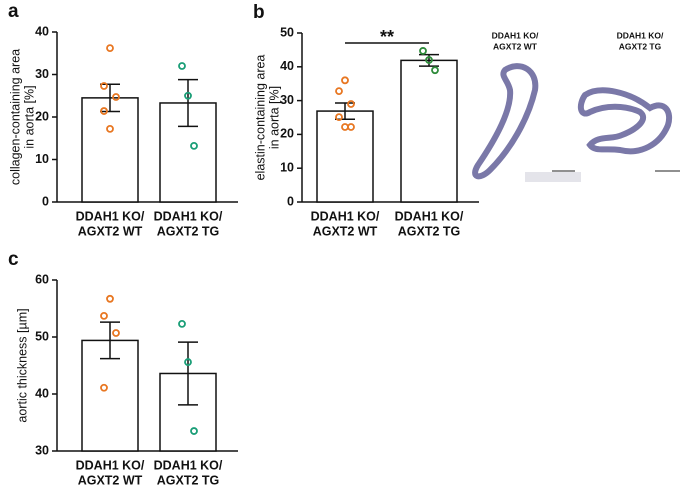 The width and height of the screenshot is (685, 491). Describe the element at coordinates (505, 121) in the screenshot. I see `histology-wt` at that location.